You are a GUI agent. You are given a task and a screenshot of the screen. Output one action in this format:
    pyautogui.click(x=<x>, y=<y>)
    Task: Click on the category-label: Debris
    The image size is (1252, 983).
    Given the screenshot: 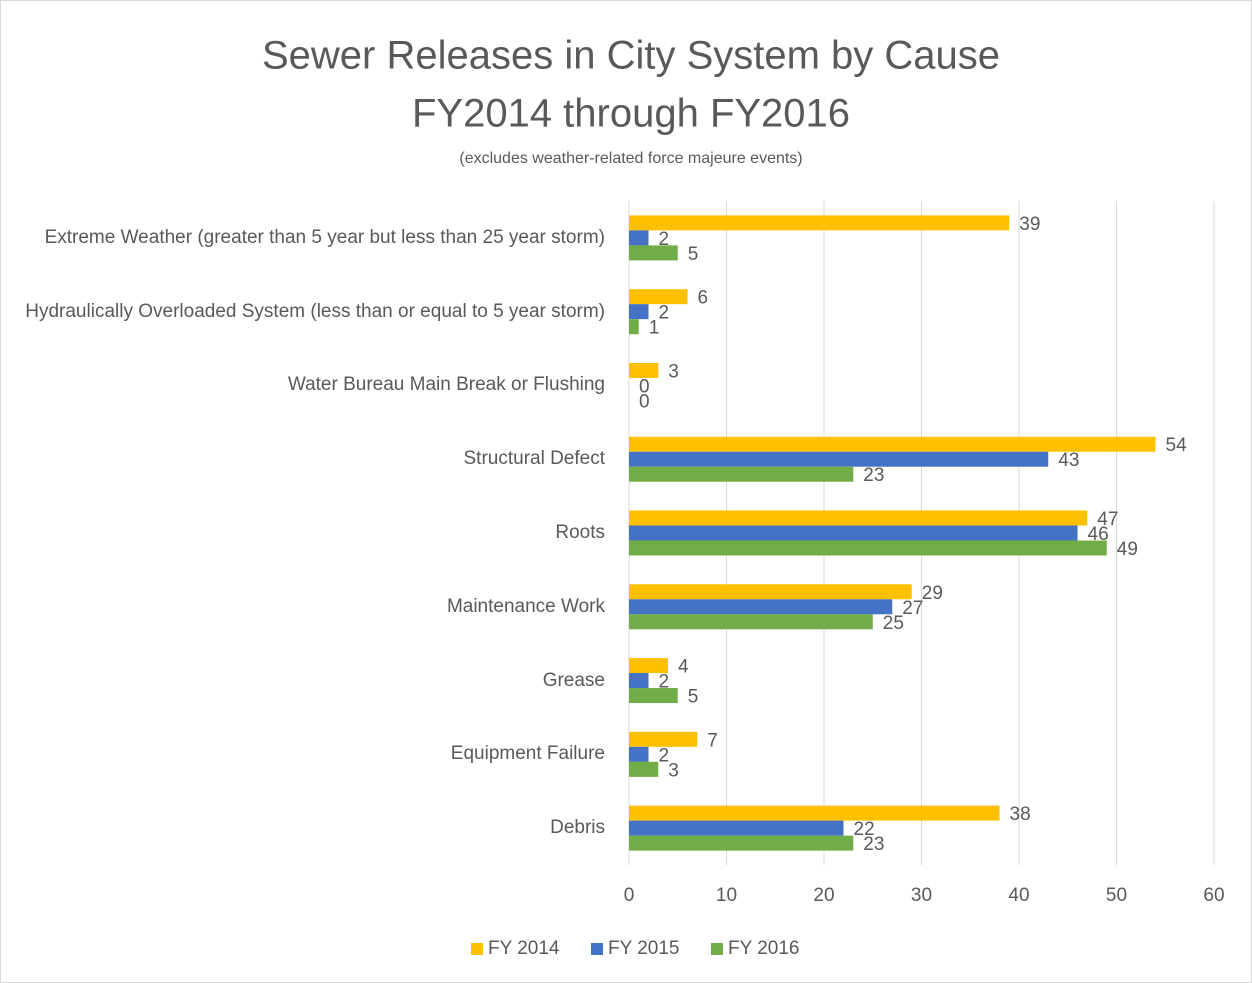 What is the action you would take?
    pyautogui.click(x=577, y=828)
    